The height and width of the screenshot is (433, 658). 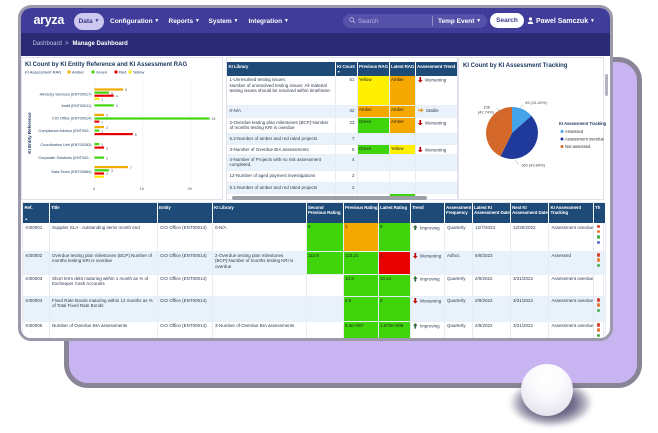 I want to click on svg-text: Not assessed, so click(x=578, y=146).